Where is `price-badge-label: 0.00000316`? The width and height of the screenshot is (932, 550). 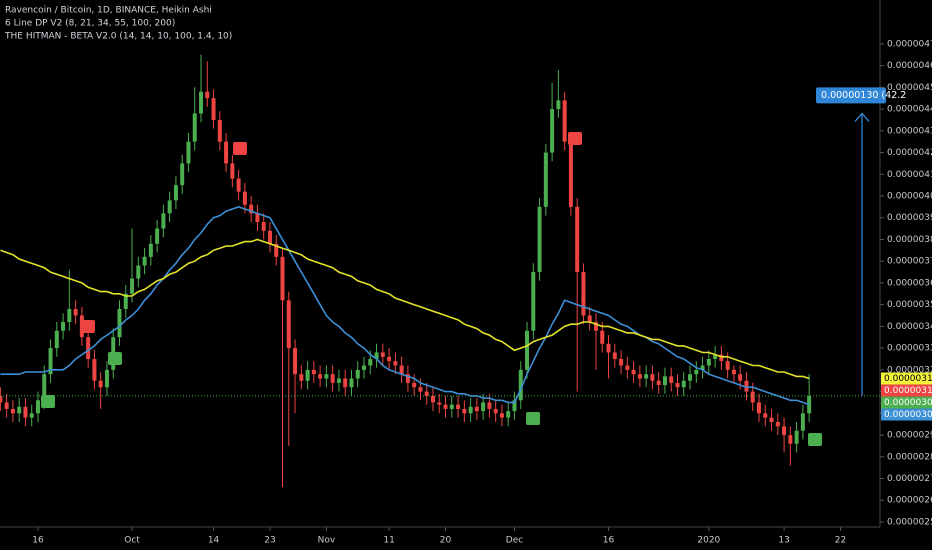
price-badge-label: 0.00000316 is located at coordinates (908, 379).